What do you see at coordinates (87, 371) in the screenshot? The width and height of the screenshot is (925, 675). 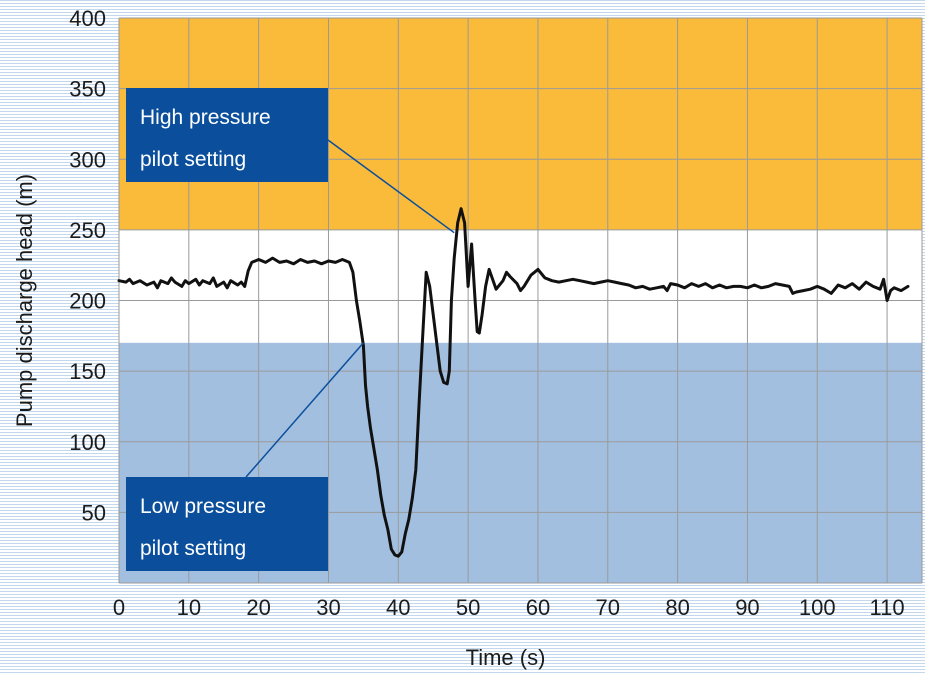 I see `y-tick-label-150: 150` at bounding box center [87, 371].